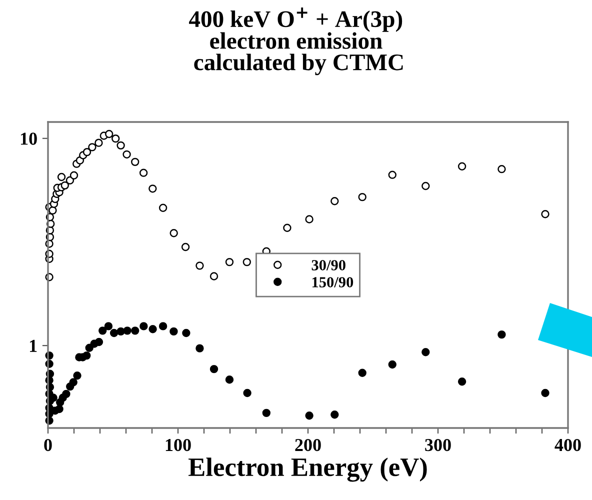  Describe the element at coordinates (48, 445) in the screenshot. I see `x-tick-label: 0` at that location.